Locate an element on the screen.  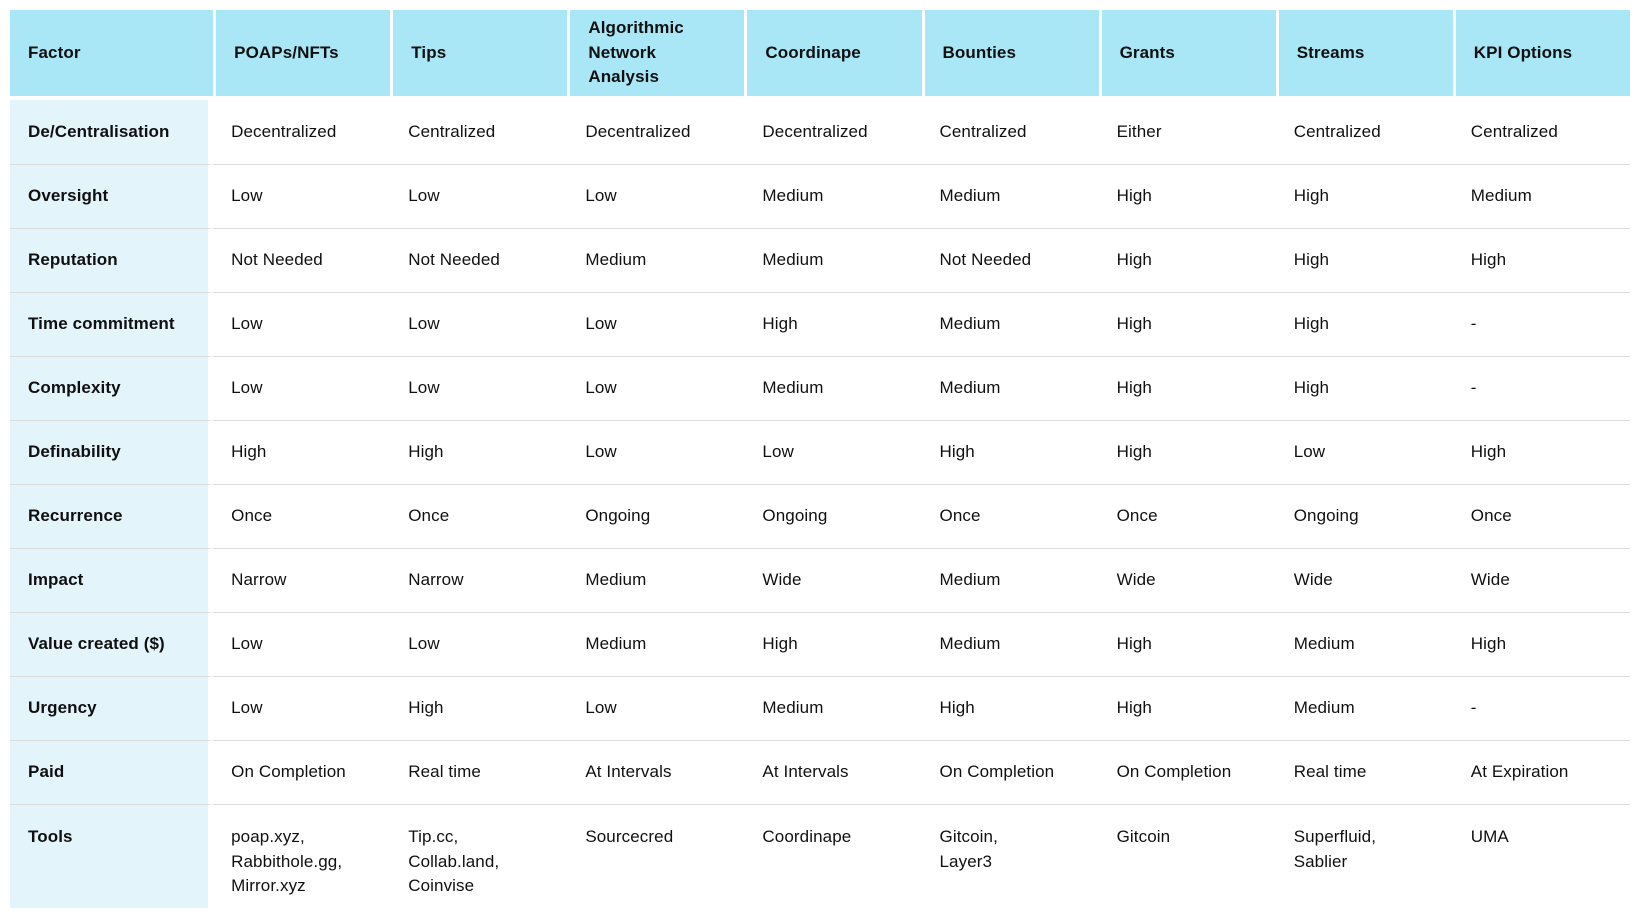
table-cell: Superfluid, Sablier is located at coordinates (1364, 855).